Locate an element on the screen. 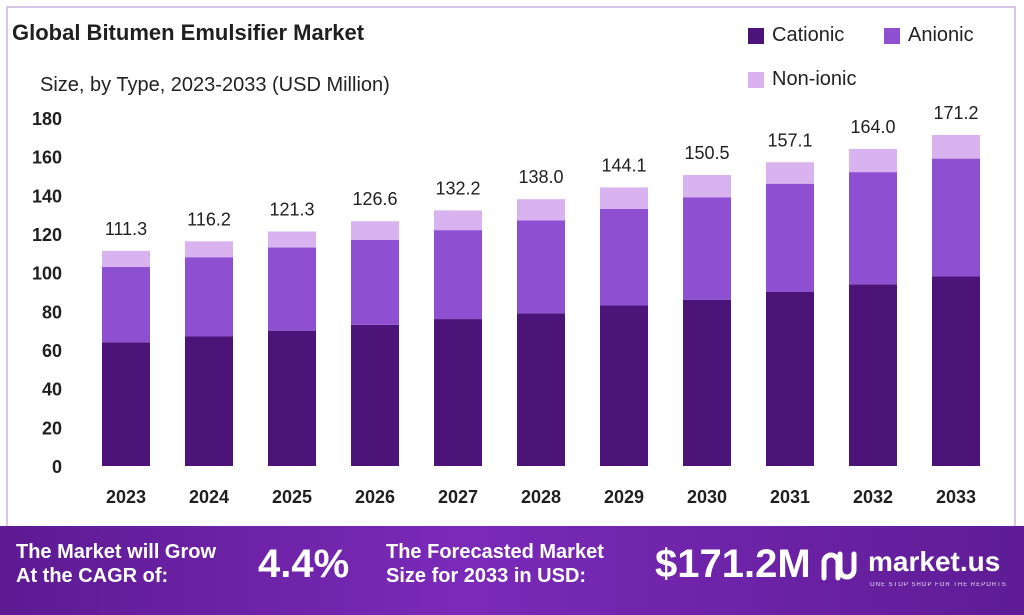 The image size is (1024, 615). forecast-label-line1: The Forecasted Market is located at coordinates (495, 552).